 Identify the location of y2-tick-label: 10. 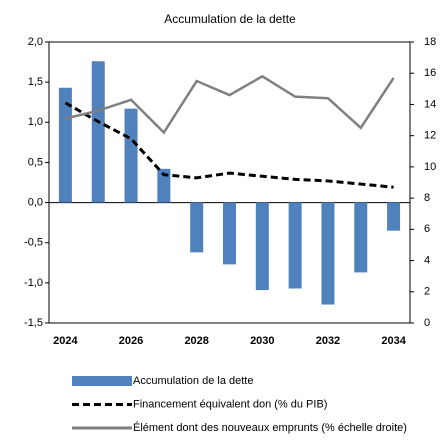
(430, 167).